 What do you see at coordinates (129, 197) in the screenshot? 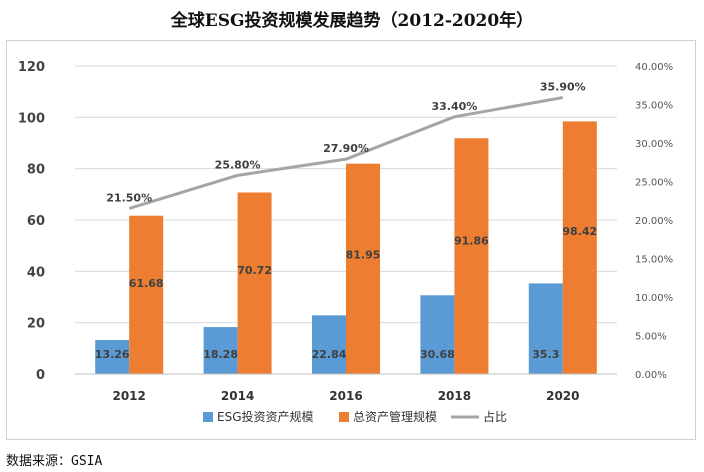
I see `ratio-point-label: 21.50%` at bounding box center [129, 197].